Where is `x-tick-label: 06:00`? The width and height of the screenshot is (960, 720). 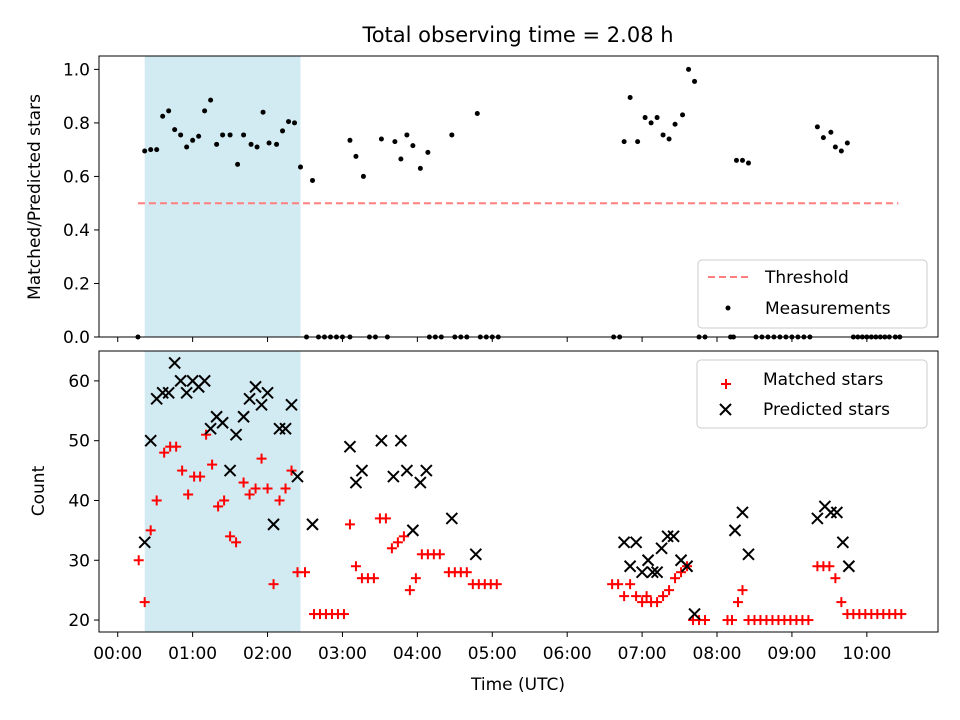
x-tick-label: 06:00 is located at coordinates (567, 654).